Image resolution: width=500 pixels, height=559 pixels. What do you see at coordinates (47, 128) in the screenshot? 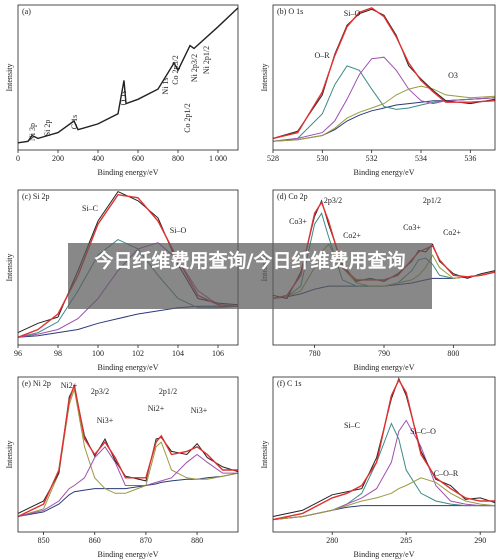
I see `peak-label: Si 2p` at bounding box center [47, 128].